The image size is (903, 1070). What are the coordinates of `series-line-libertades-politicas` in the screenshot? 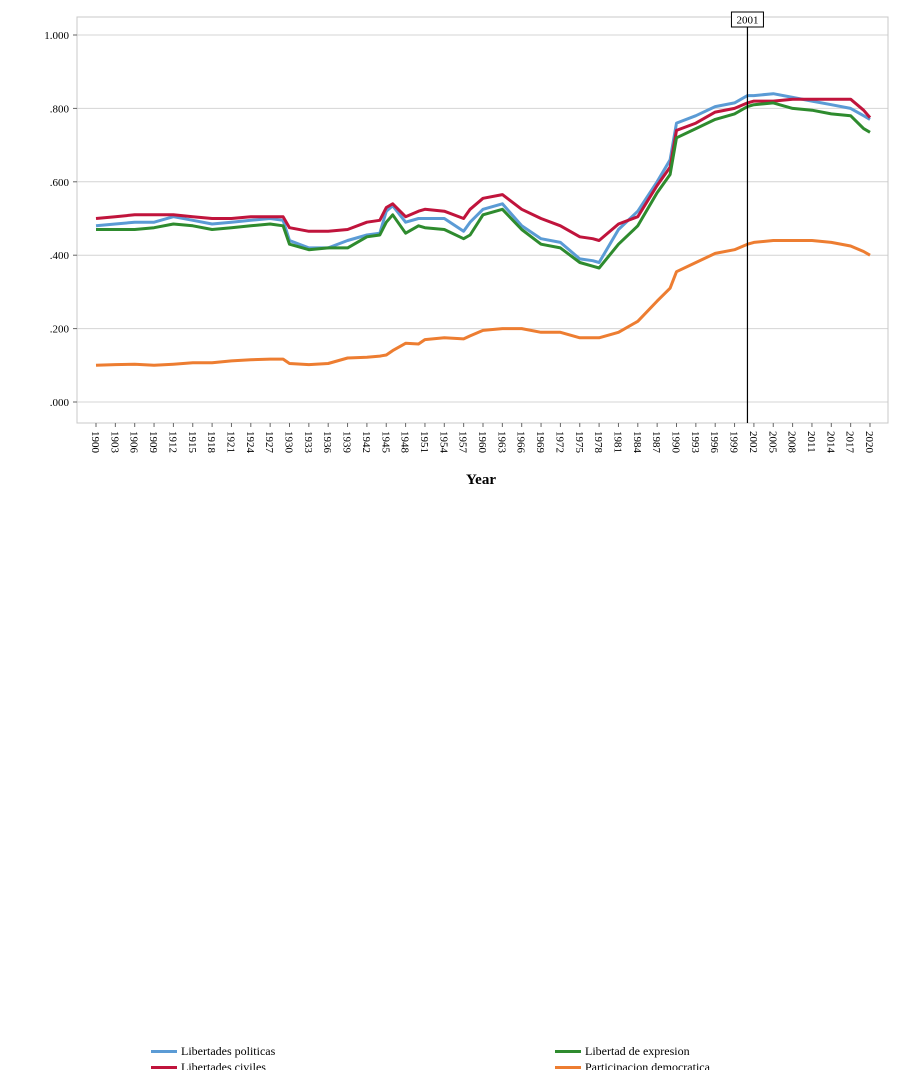 It's located at (483, 178).